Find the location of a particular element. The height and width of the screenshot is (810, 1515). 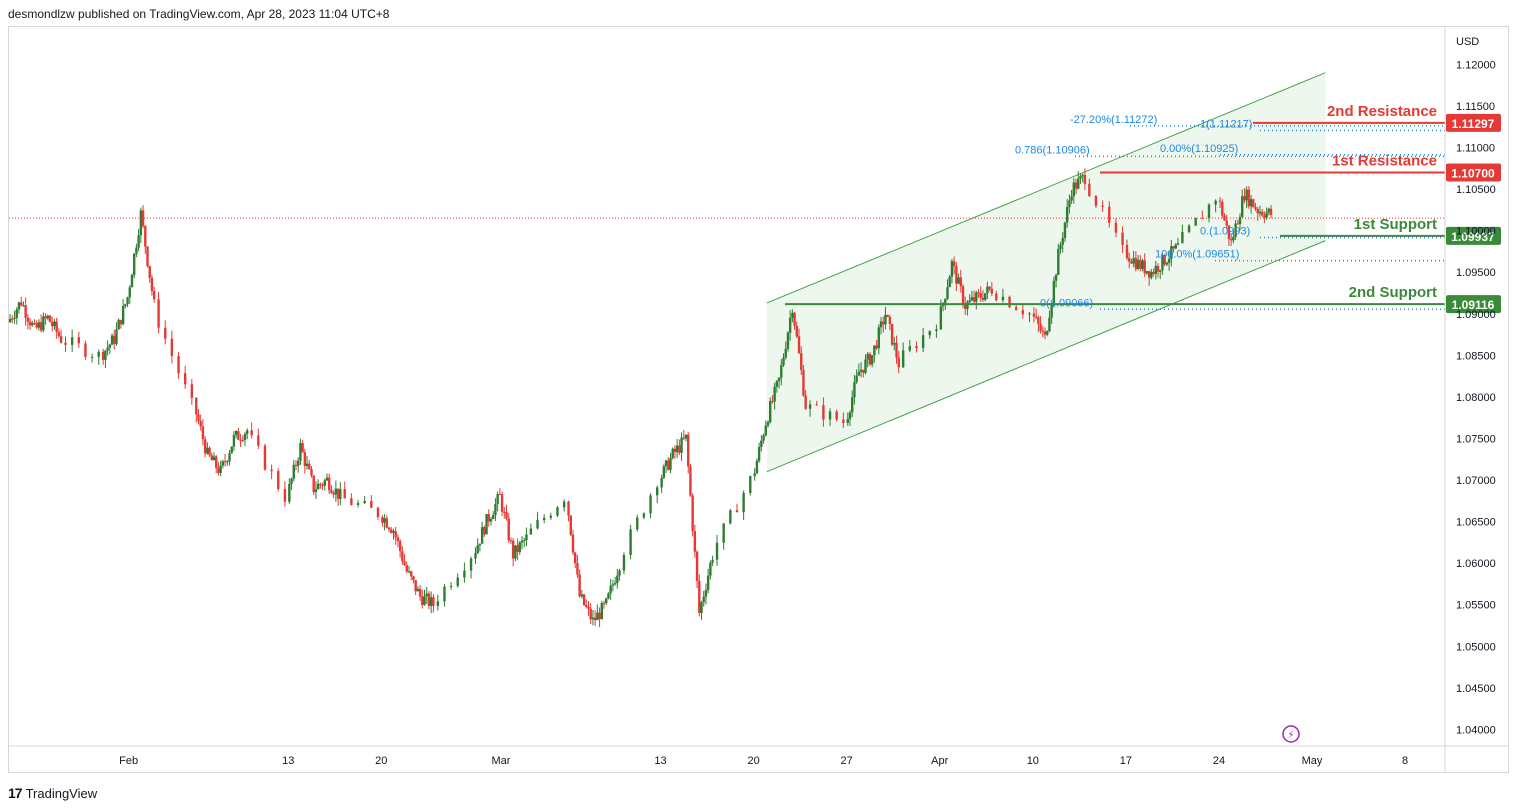

x-tick-label: 24 is located at coordinates (1219, 761).